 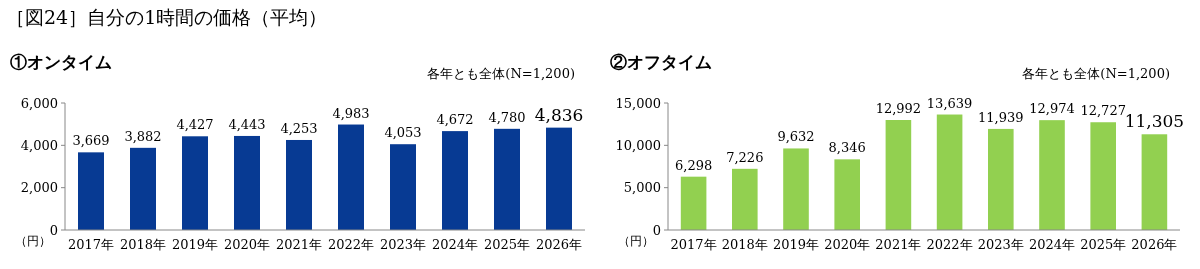 I want to click on data-label: 9,632, so click(x=796, y=137).